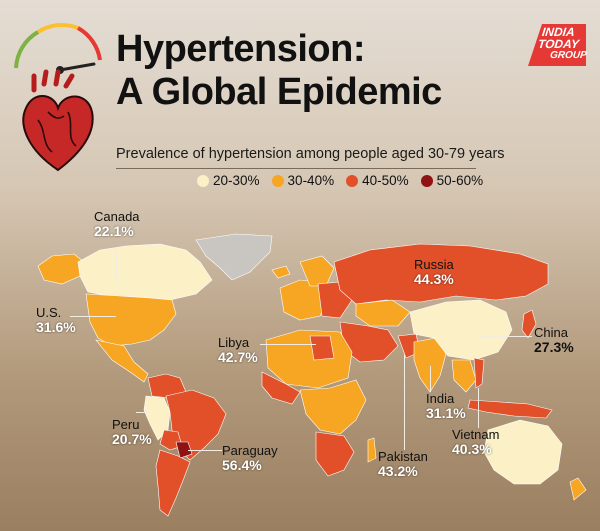  I want to click on legend-item: 50-60%, so click(452, 180).